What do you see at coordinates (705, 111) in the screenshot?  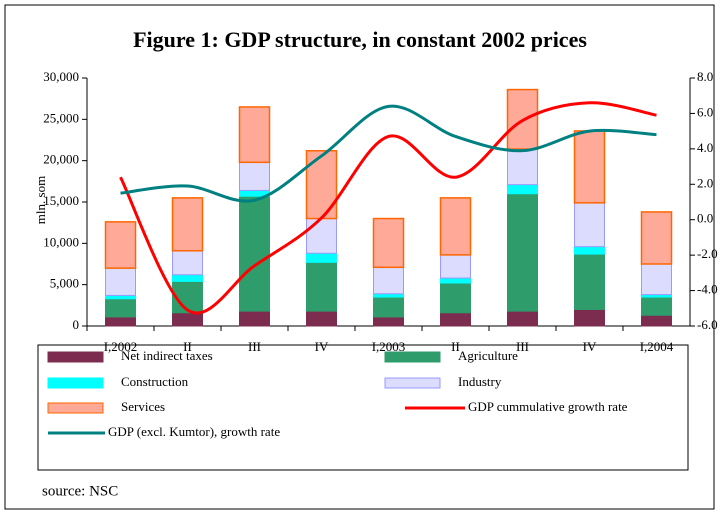 I see `y2-tick-label: 6.0` at bounding box center [705, 111].